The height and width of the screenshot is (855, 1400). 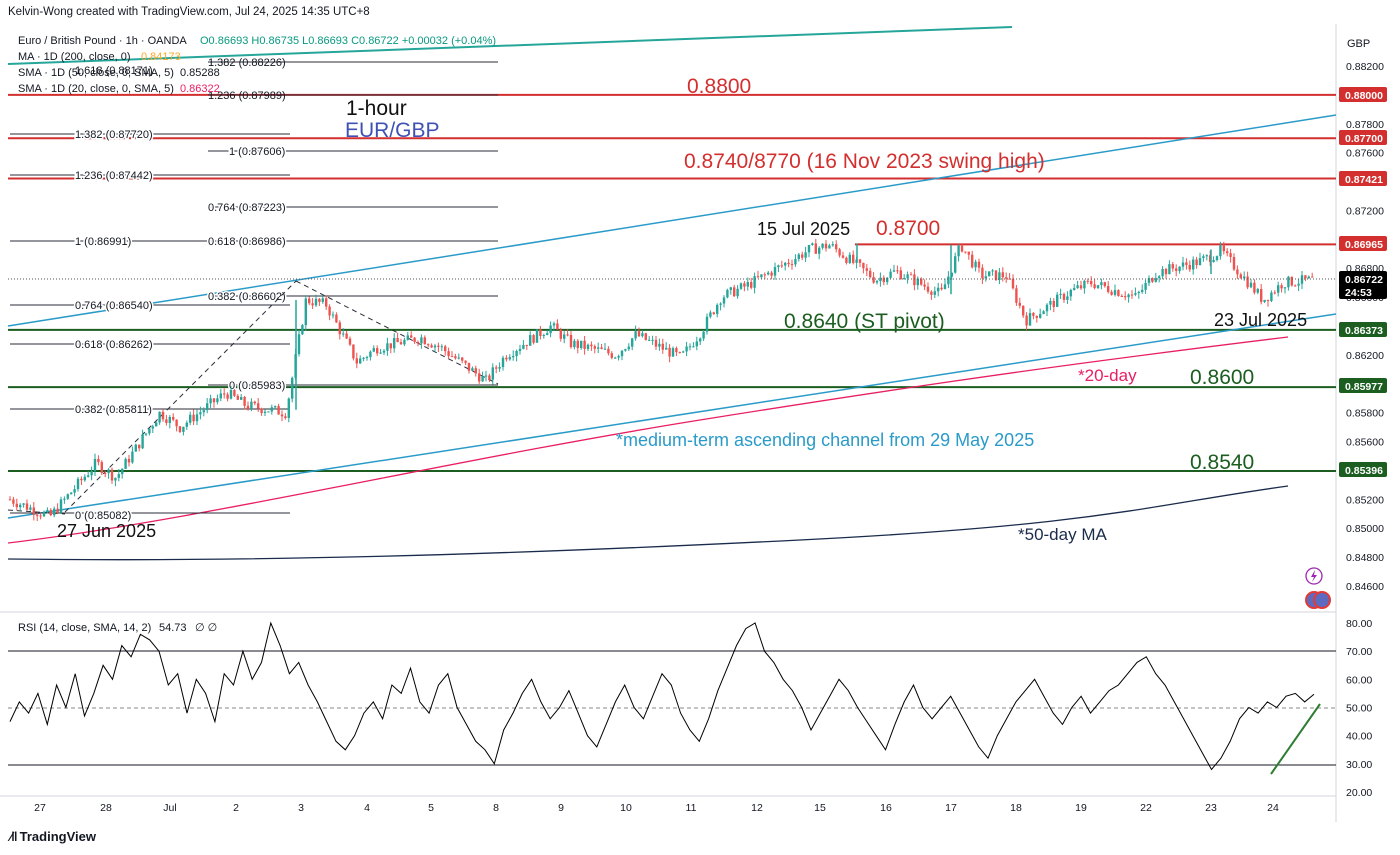 What do you see at coordinates (626, 808) in the screenshot?
I see `time-tick-label: 10` at bounding box center [626, 808].